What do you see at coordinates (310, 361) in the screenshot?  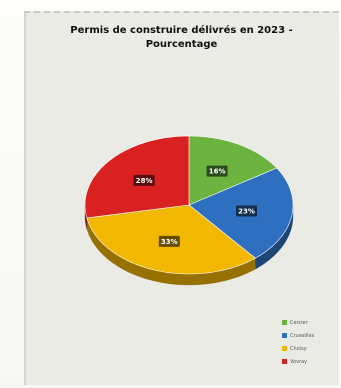 I see `legend-item-vovray: Vovray` at bounding box center [310, 361].